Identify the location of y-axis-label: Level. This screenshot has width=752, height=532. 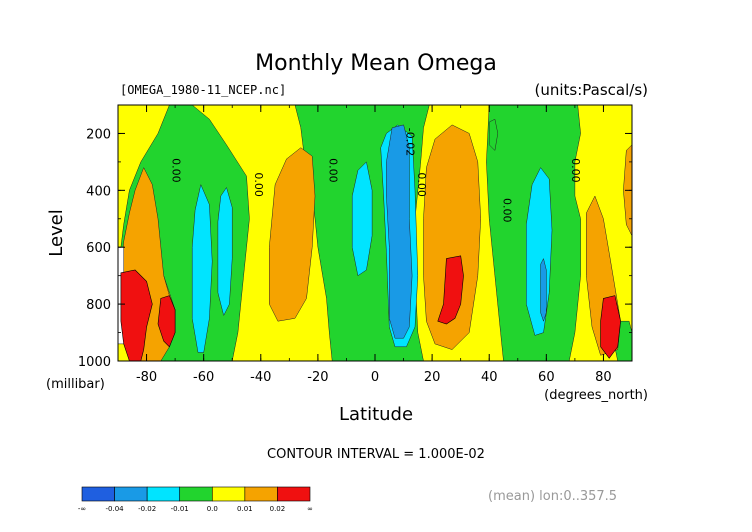
(56, 233).